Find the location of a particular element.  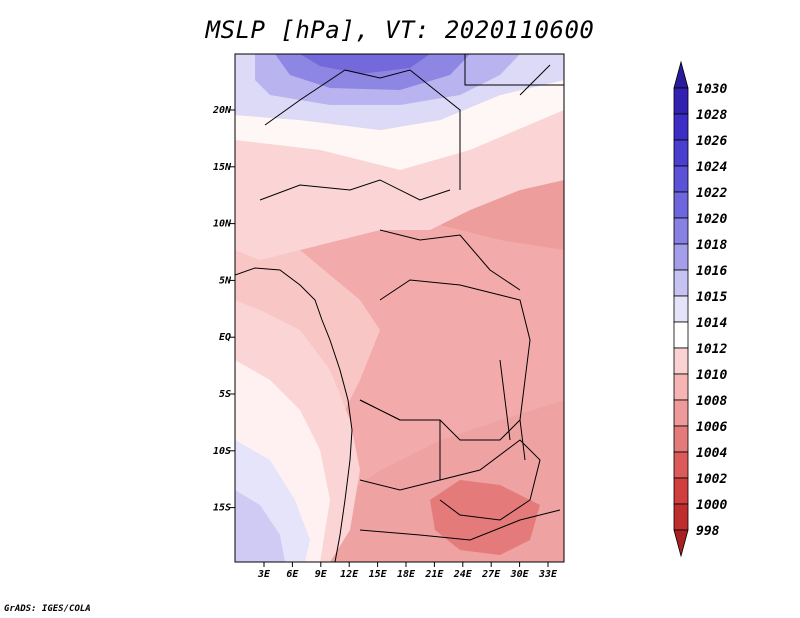

lat-tick-label: 10N is located at coordinates (222, 224).